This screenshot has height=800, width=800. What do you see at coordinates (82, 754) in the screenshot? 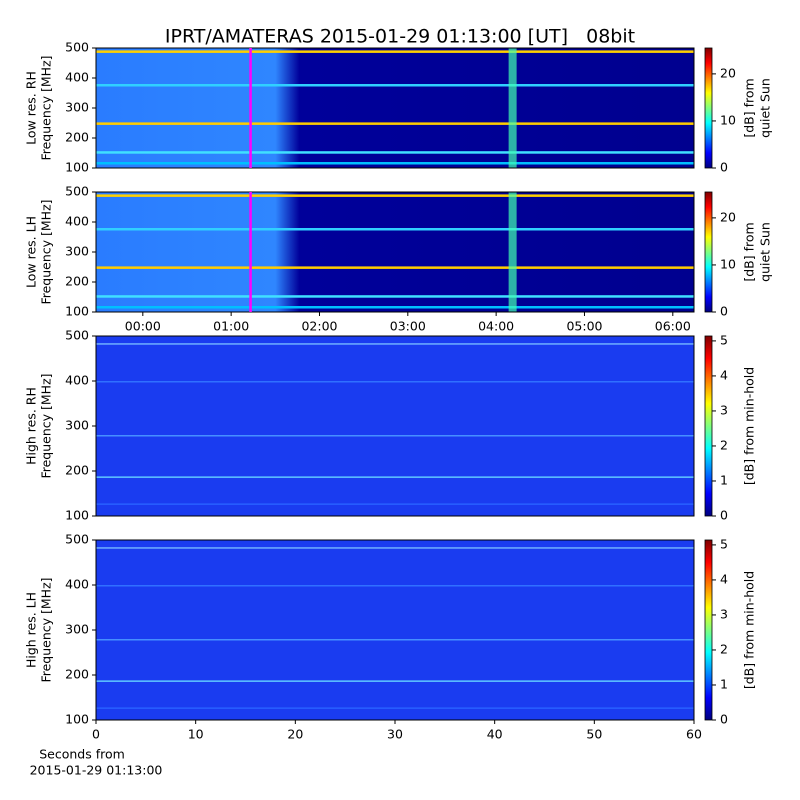
I see `x-axis-label: Seconds from` at bounding box center [82, 754].